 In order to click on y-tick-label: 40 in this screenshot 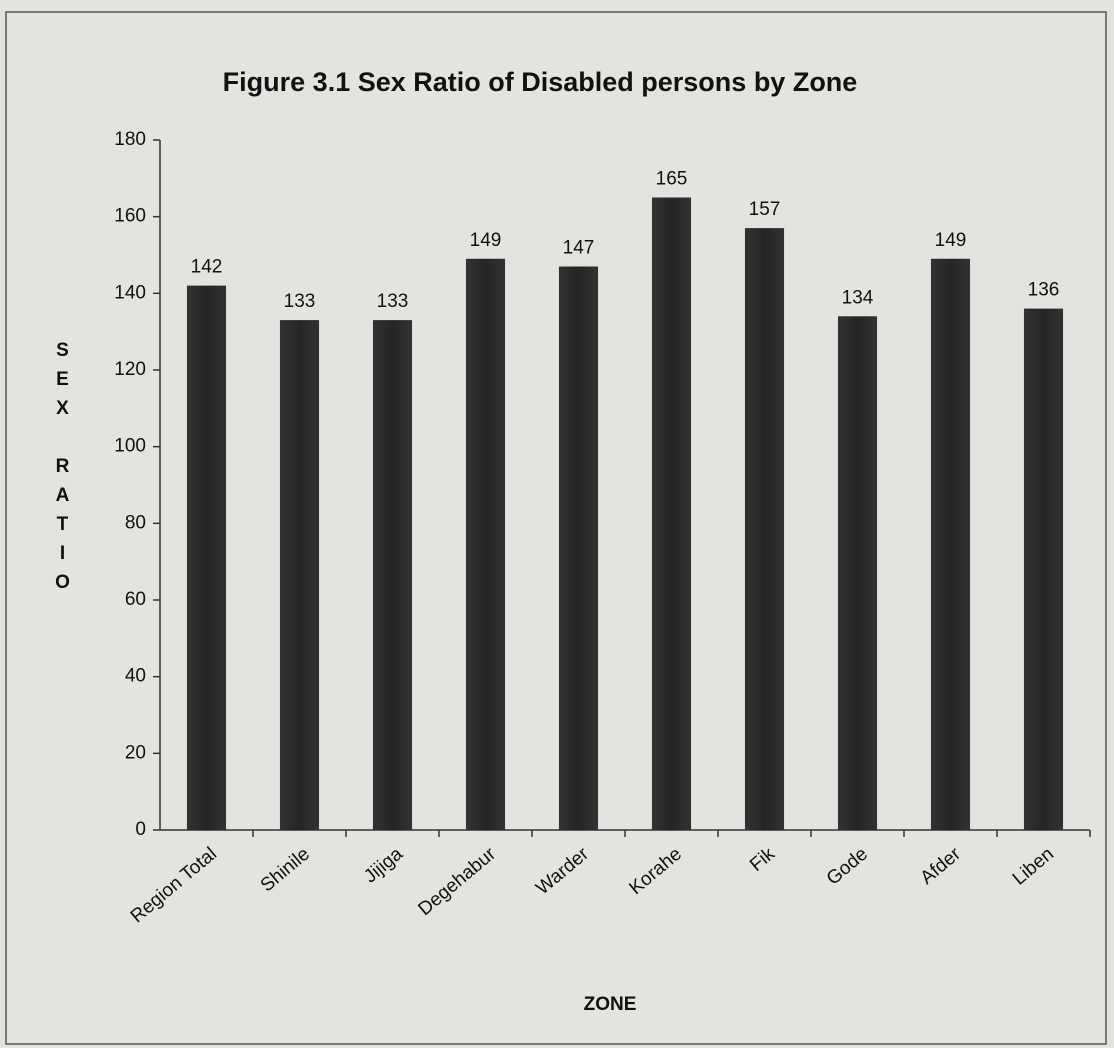, I will do `click(135, 676)`.